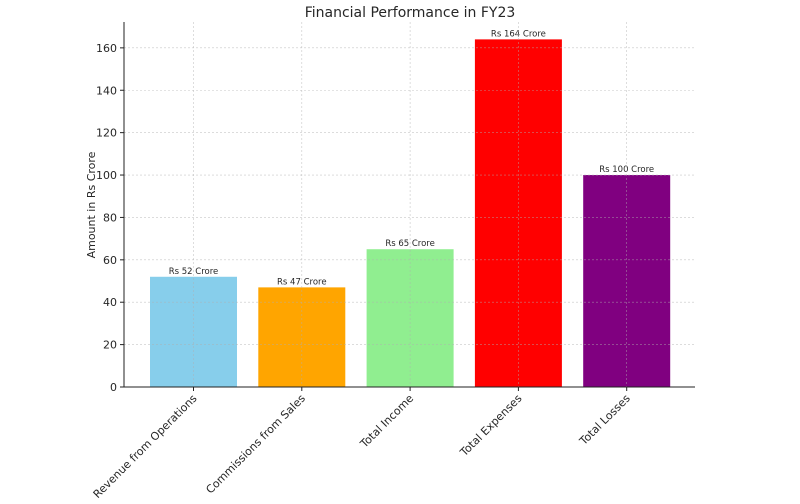 Image resolution: width=800 pixels, height=504 pixels. What do you see at coordinates (604, 420) in the screenshot?
I see `x-tick-label: Total Losses` at bounding box center [604, 420].